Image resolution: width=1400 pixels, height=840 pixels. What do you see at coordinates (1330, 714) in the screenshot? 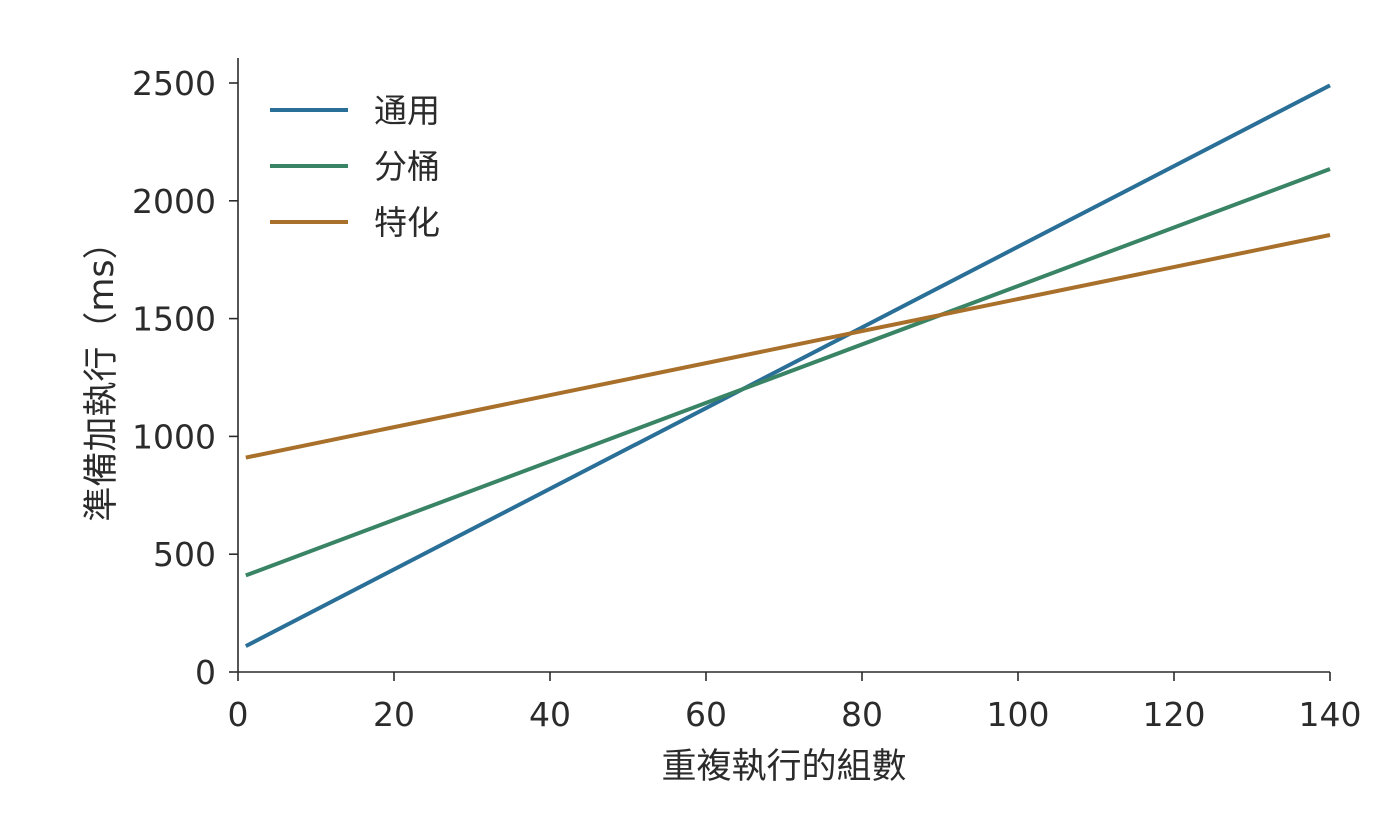
I see `x-tick-label: 140` at bounding box center [1330, 714].